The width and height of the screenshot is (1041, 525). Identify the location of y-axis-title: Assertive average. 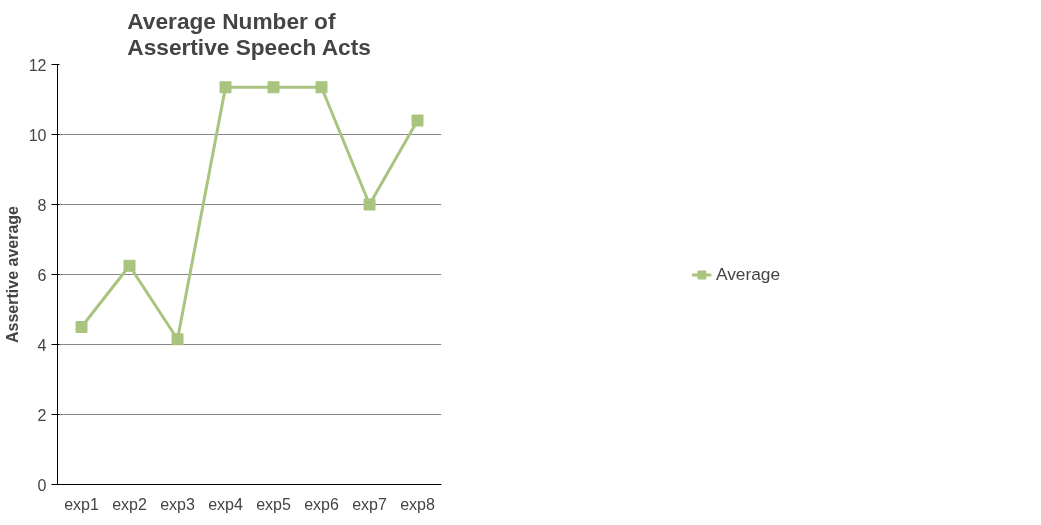
(12, 274).